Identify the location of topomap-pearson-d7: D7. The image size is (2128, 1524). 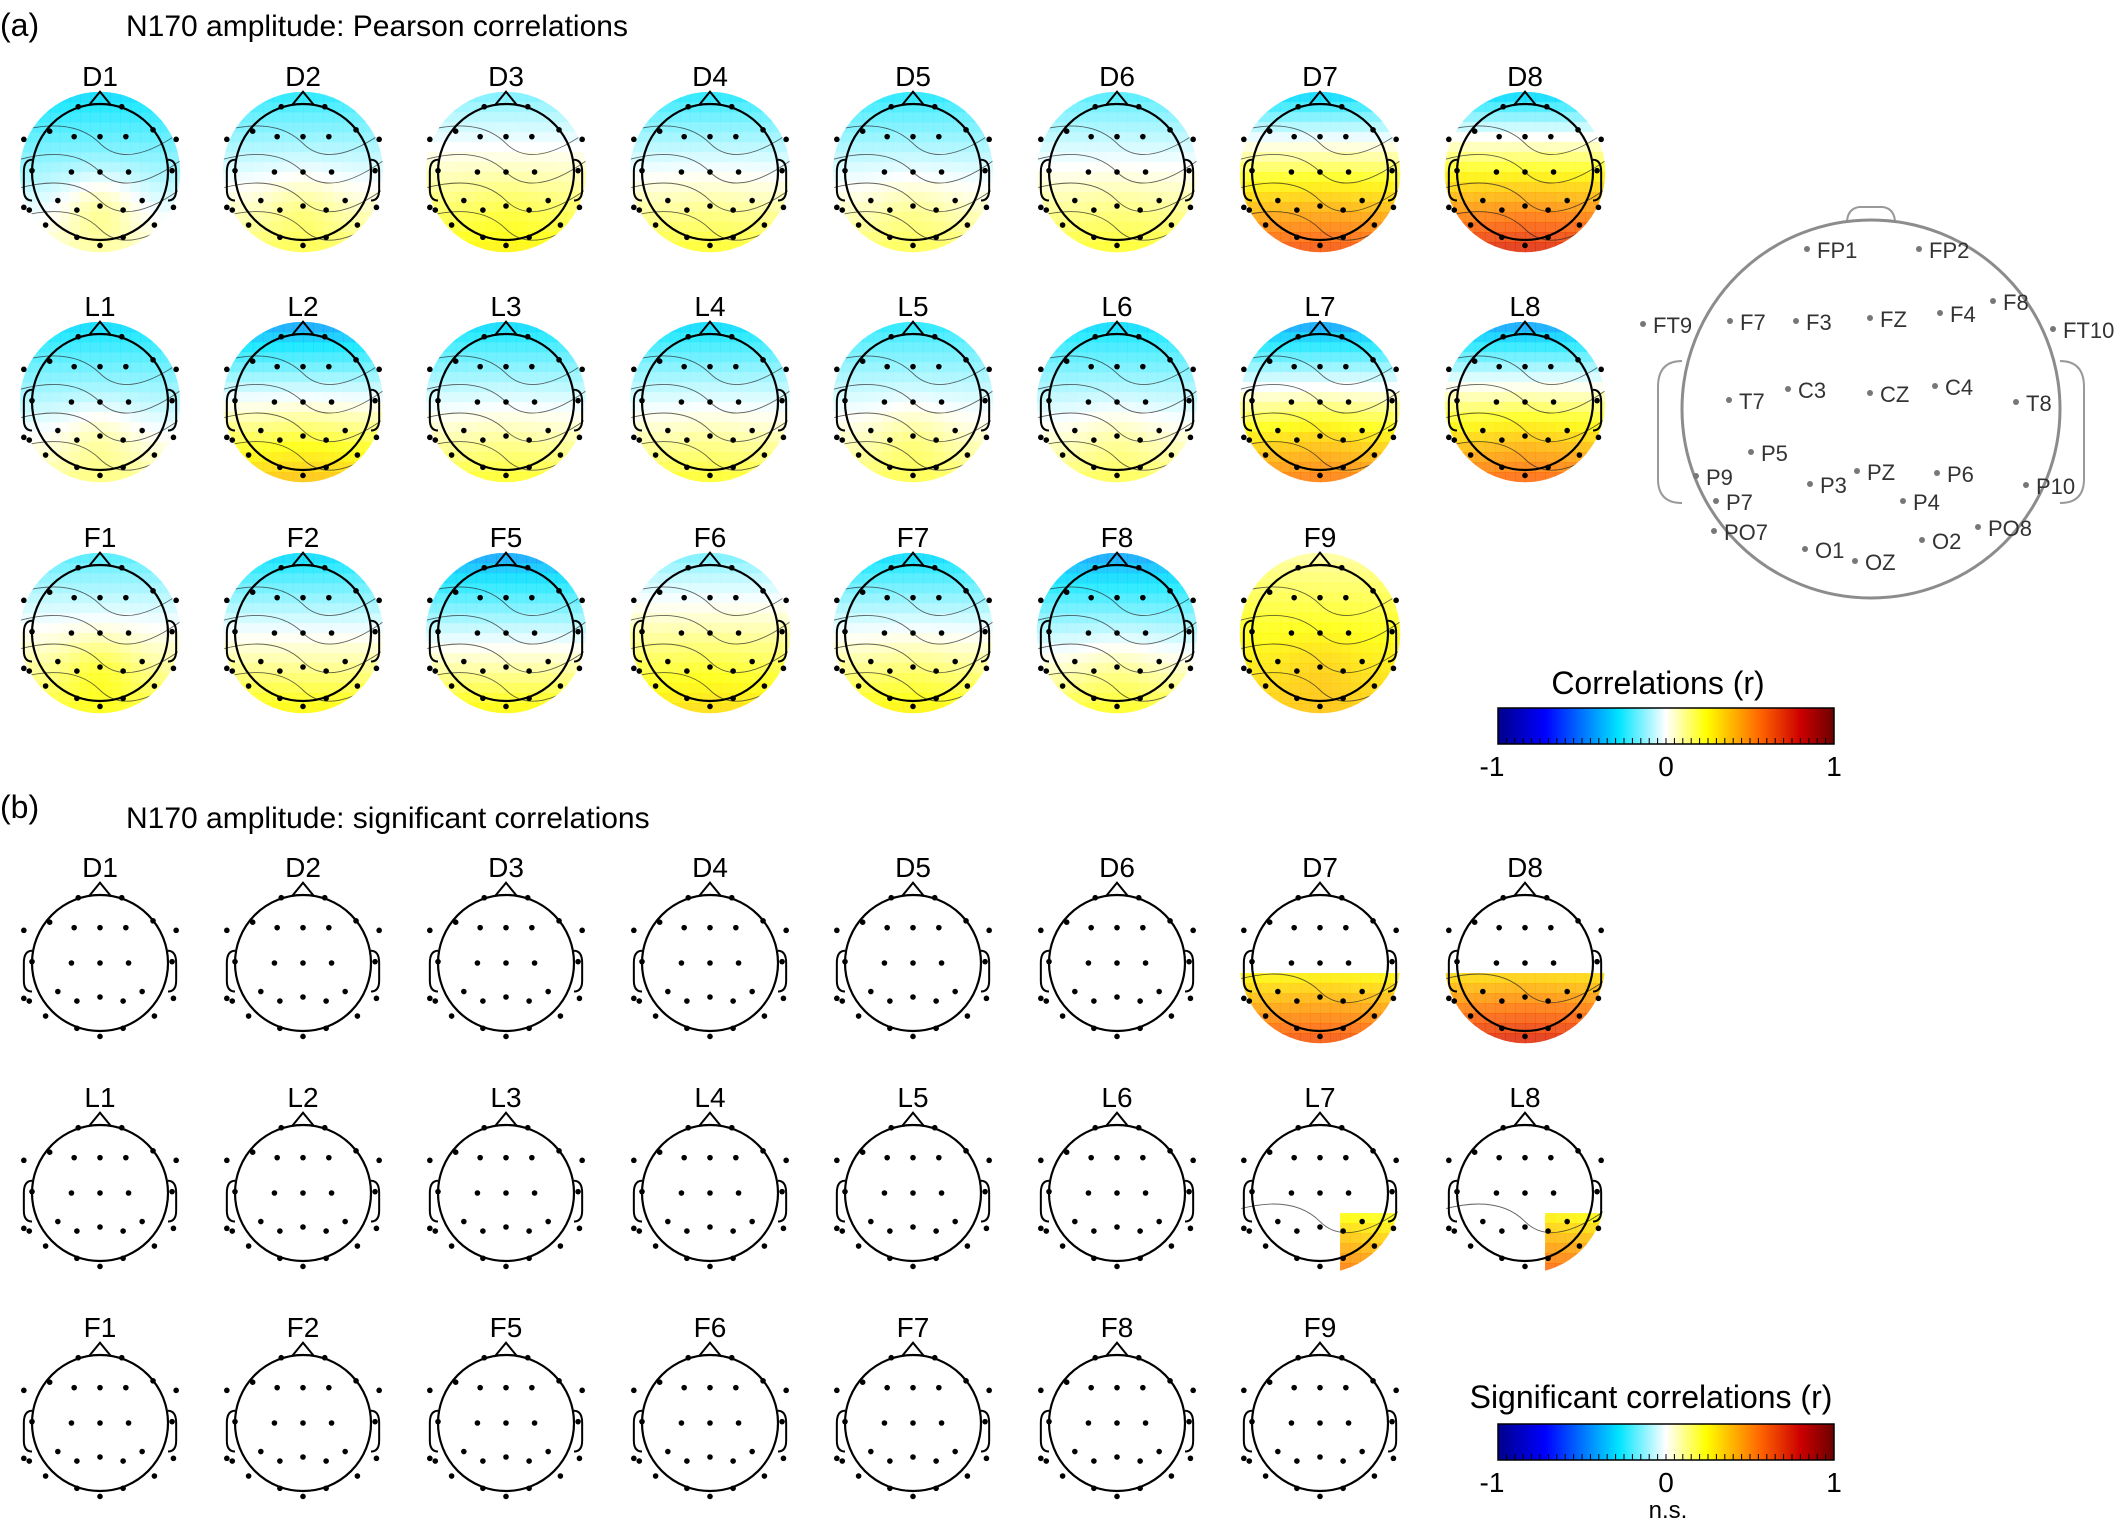
(1320, 157).